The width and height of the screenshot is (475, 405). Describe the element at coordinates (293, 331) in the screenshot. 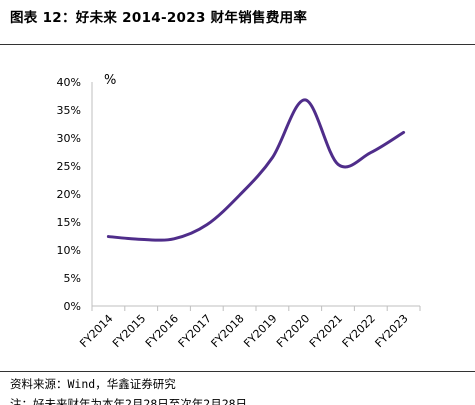

I see `x-tick-label: FY2020` at that location.